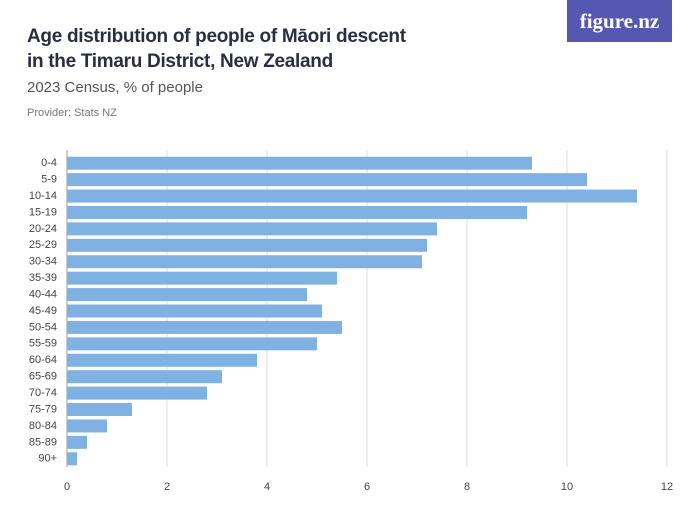  I want to click on y-tick-label: 70-74, so click(43, 393).